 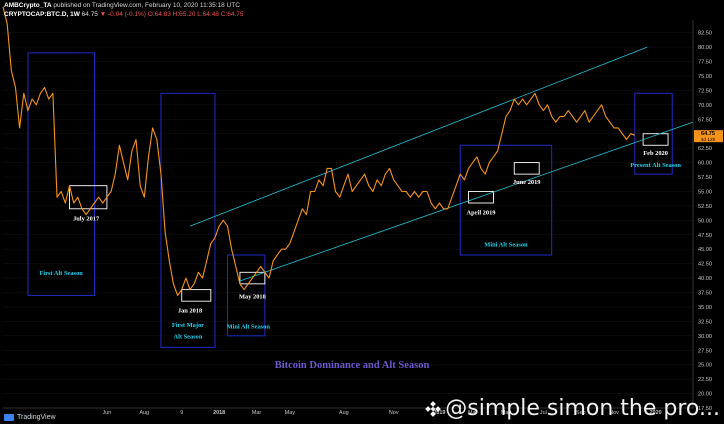 What do you see at coordinates (705, 380) in the screenshot?
I see `y-tick-label: 22.50` at bounding box center [705, 380].